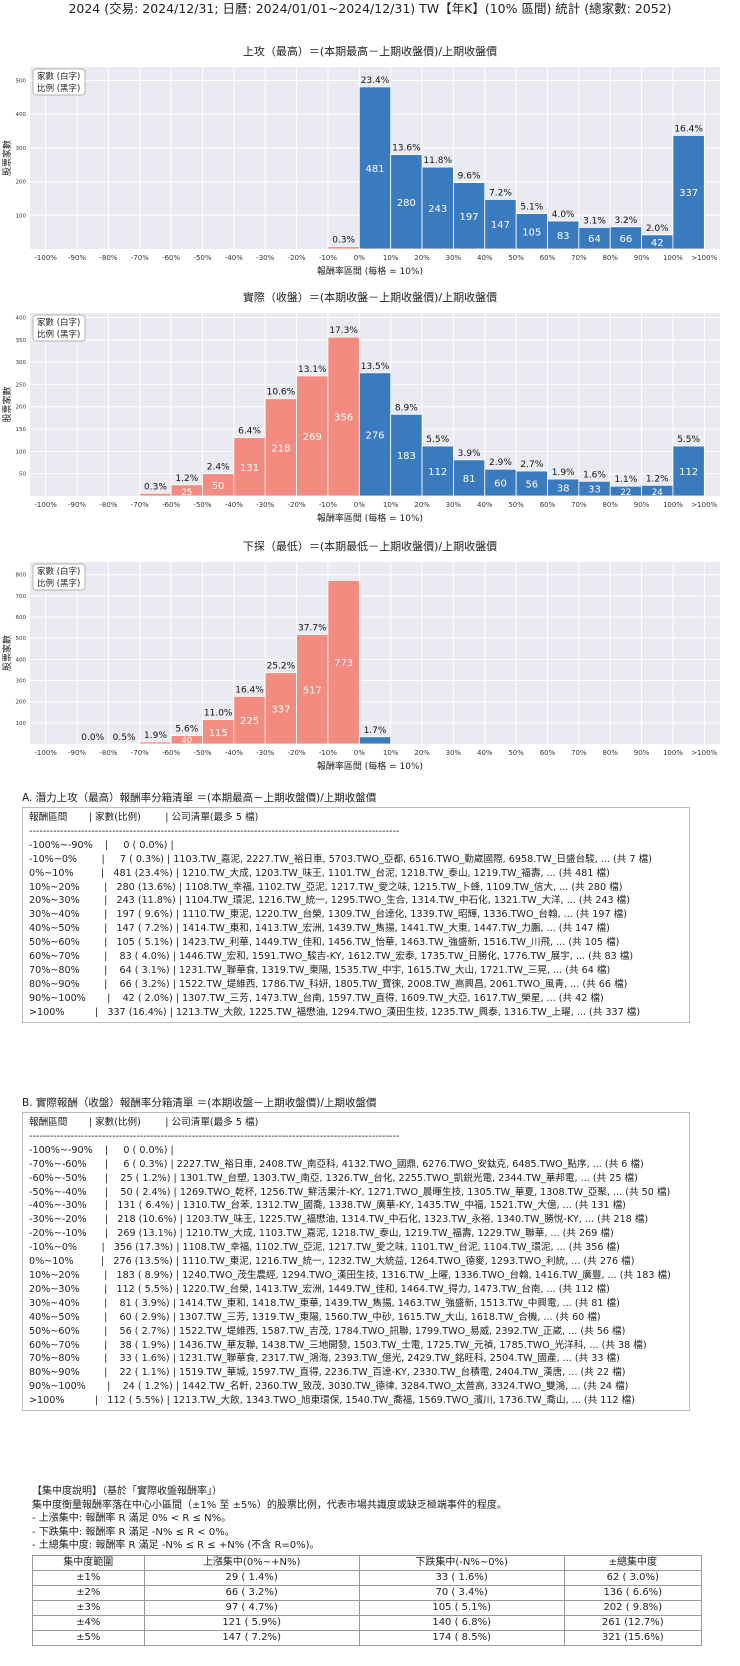 This screenshot has height=1666, width=740. I want to click on bar-pct-label: 0.0%, so click(92, 738).